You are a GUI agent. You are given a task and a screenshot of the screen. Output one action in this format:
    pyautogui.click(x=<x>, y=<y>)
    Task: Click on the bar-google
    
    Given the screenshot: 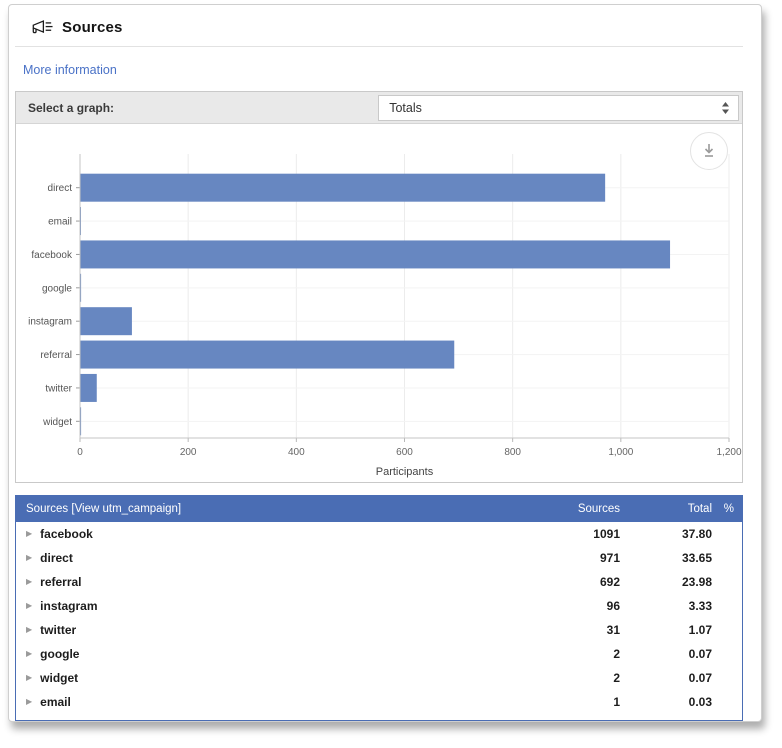 What is the action you would take?
    pyautogui.click(x=81, y=287)
    